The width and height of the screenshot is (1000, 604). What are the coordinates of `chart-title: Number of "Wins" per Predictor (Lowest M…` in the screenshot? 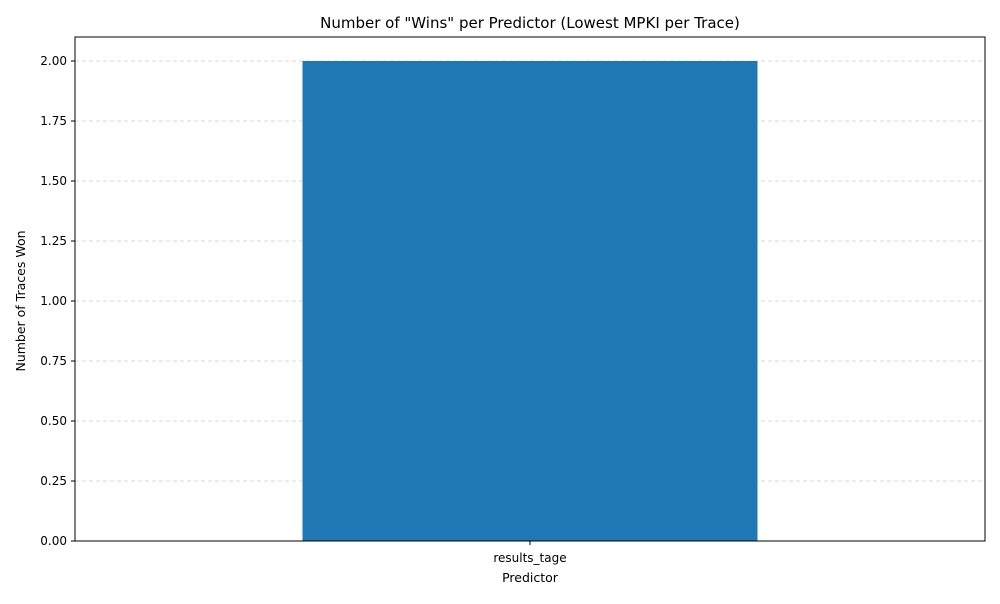 It's located at (530, 23).